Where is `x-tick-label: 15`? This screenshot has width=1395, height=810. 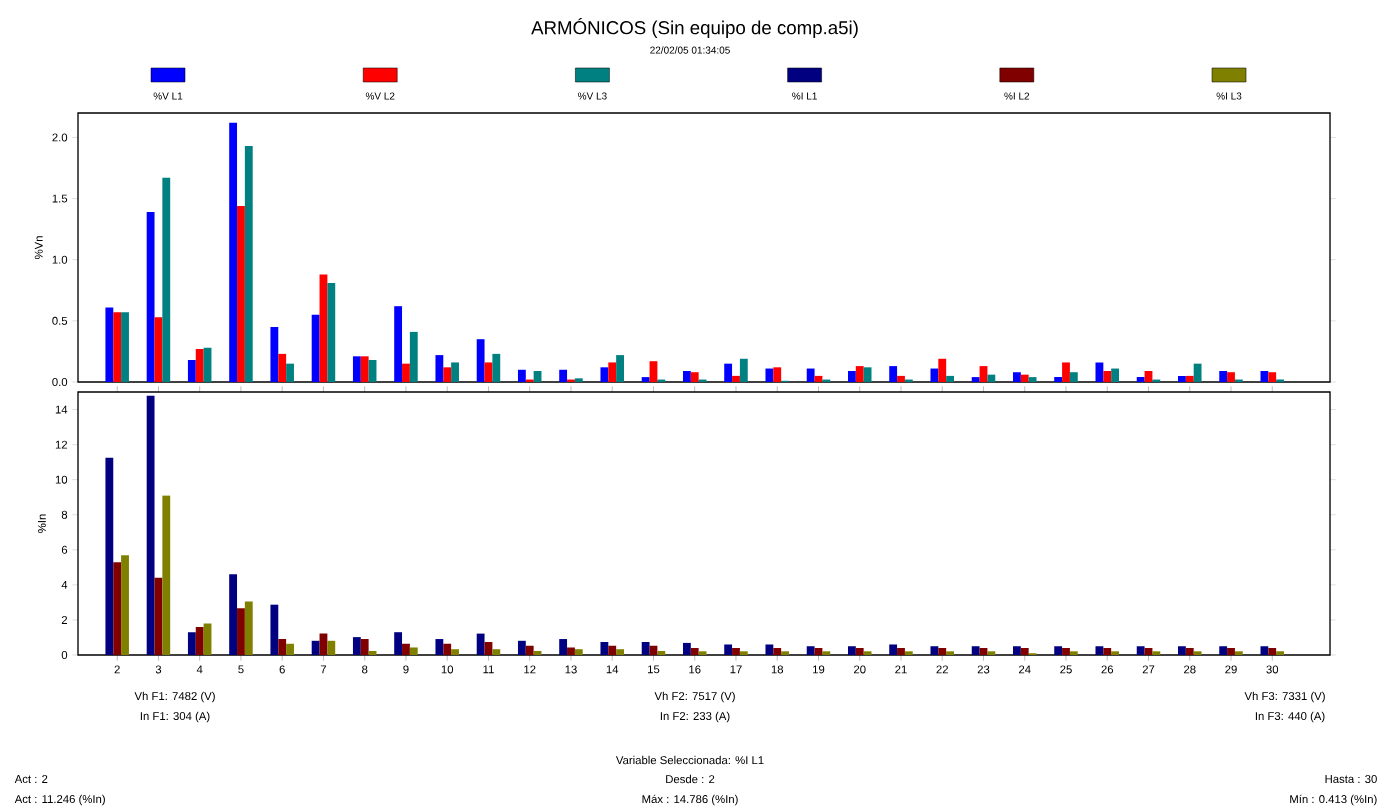 x-tick-label: 15 is located at coordinates (654, 669).